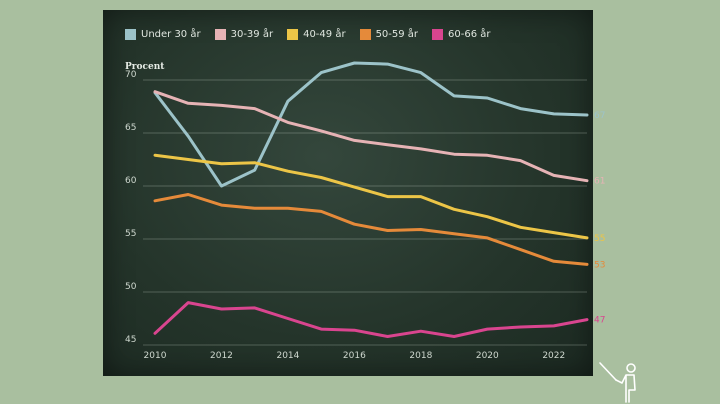  Describe the element at coordinates (171, 34) in the screenshot. I see `legend-label: Under 30 år` at that location.